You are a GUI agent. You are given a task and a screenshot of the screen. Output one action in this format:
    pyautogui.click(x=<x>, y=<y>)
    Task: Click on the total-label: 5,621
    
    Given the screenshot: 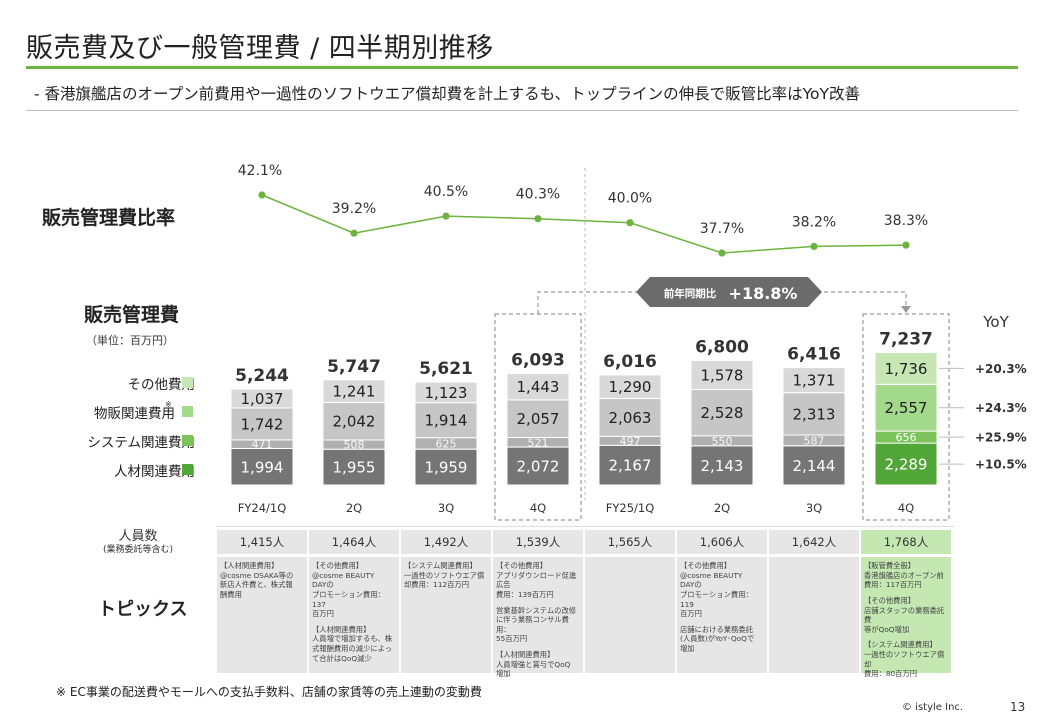 What is the action you would take?
    pyautogui.click(x=446, y=369)
    